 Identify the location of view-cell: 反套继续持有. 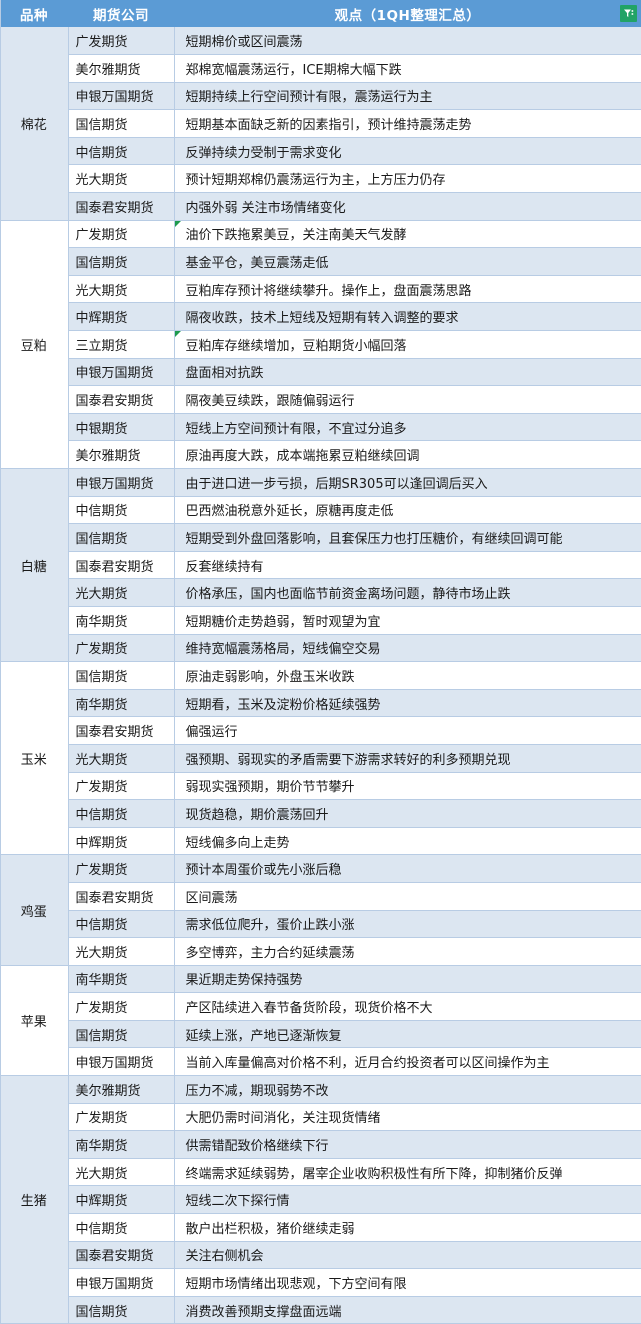
(407, 565).